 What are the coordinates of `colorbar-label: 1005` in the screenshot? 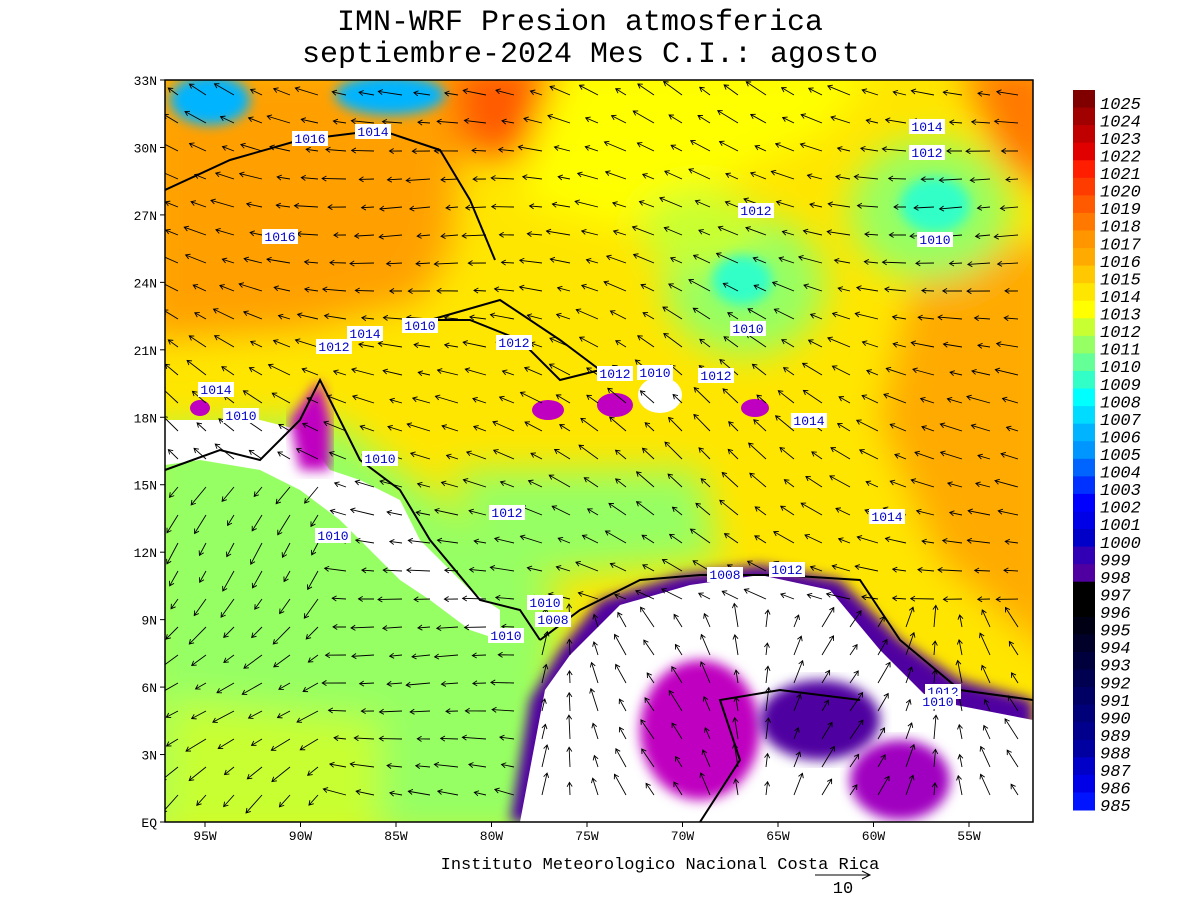 It's located at (1120, 456).